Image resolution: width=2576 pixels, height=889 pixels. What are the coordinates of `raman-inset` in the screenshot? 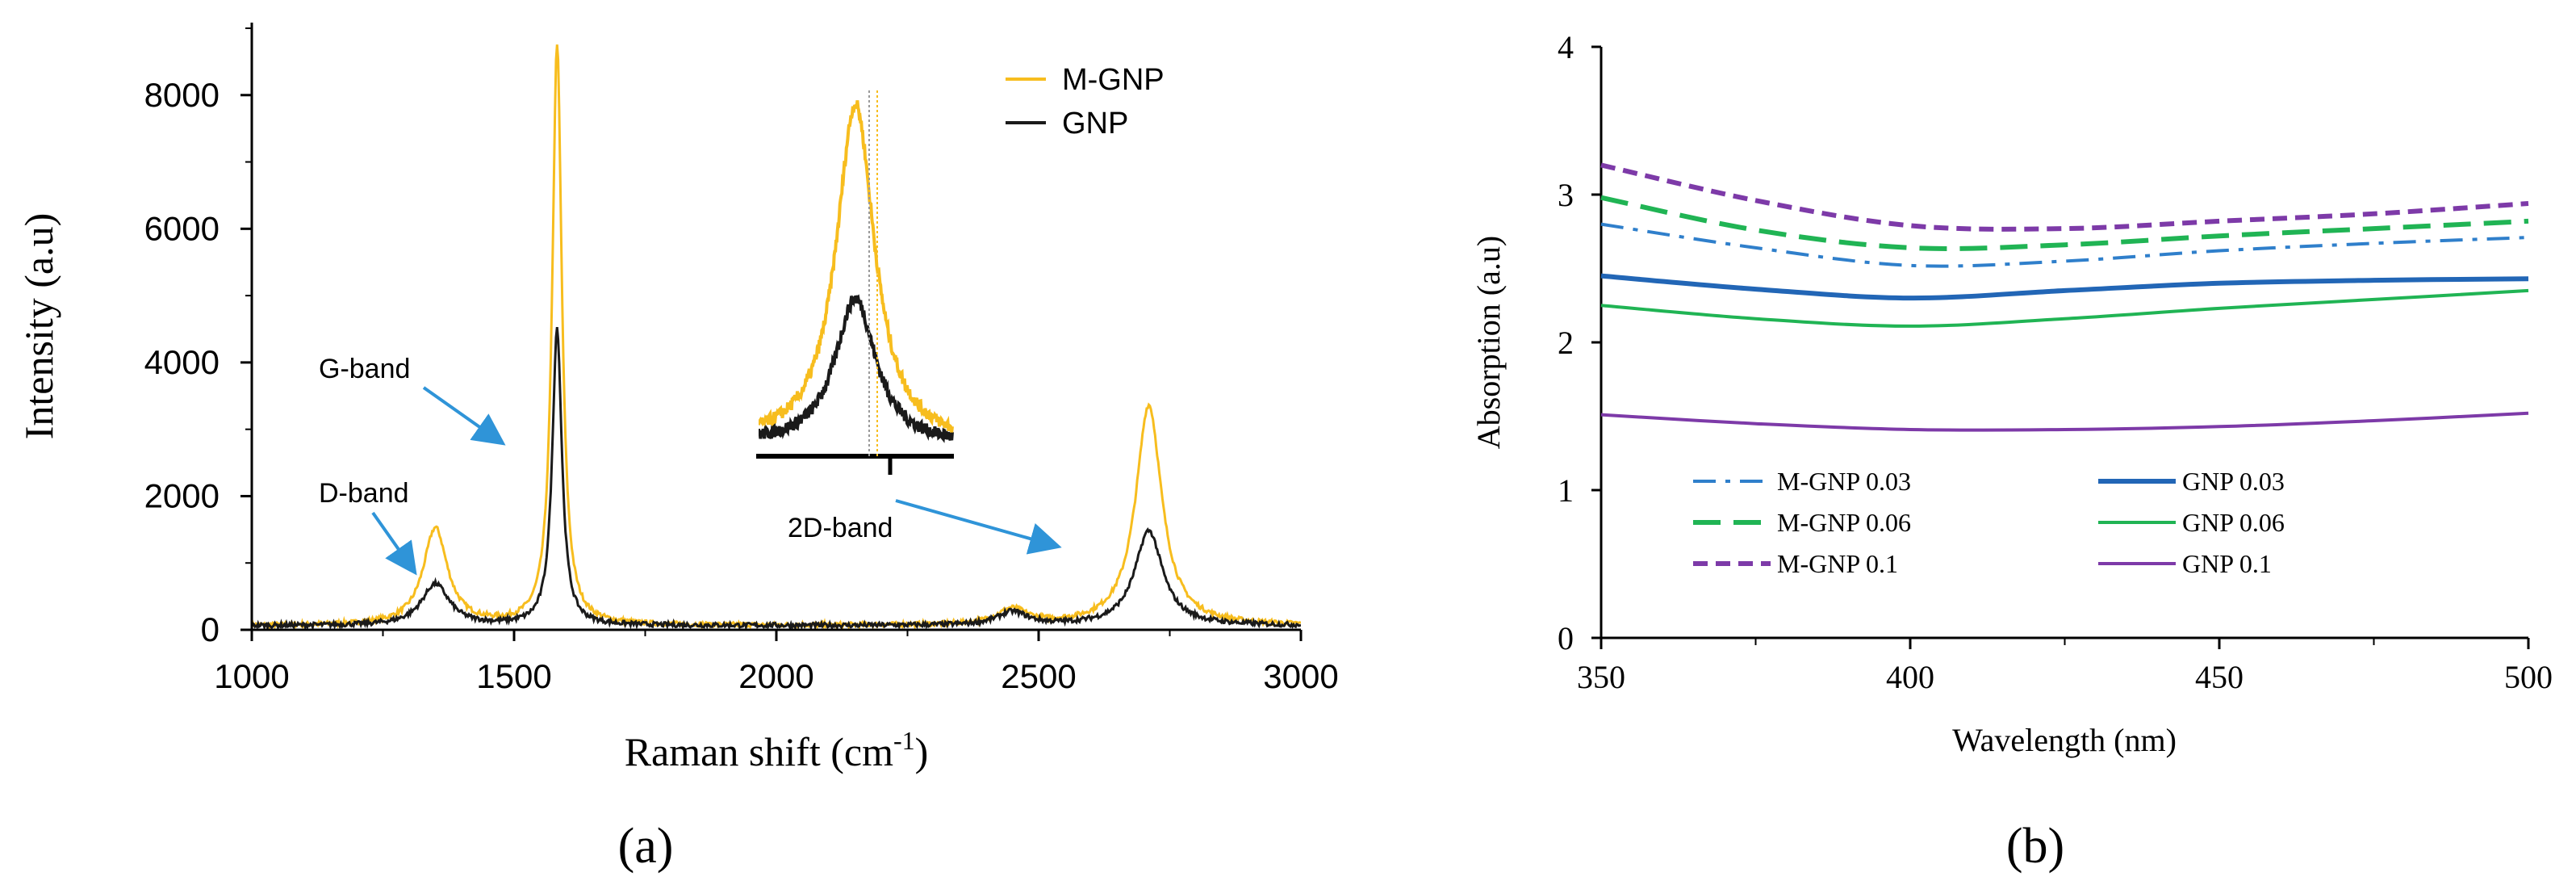 It's located at (855, 282).